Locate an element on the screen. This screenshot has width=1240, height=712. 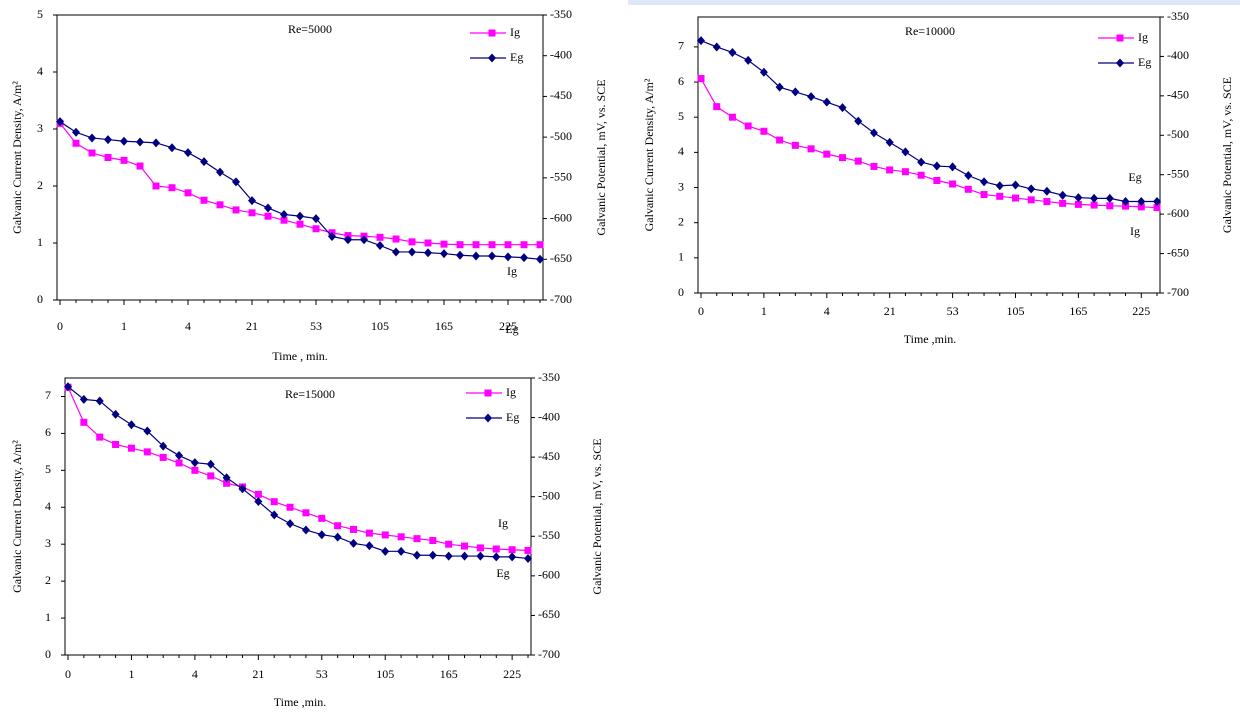
x-axis-label: Time , min. is located at coordinates (300, 356).